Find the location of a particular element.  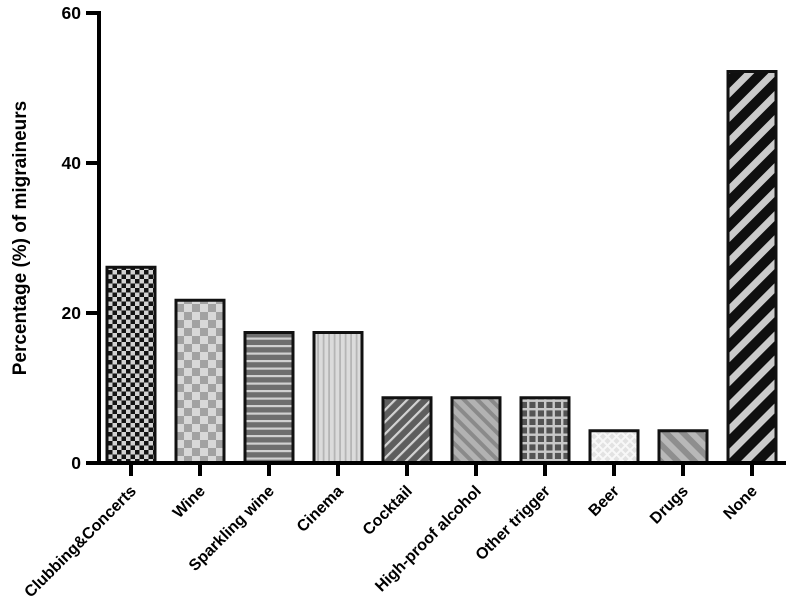

y-tick-label: 40 is located at coordinates (72, 163).